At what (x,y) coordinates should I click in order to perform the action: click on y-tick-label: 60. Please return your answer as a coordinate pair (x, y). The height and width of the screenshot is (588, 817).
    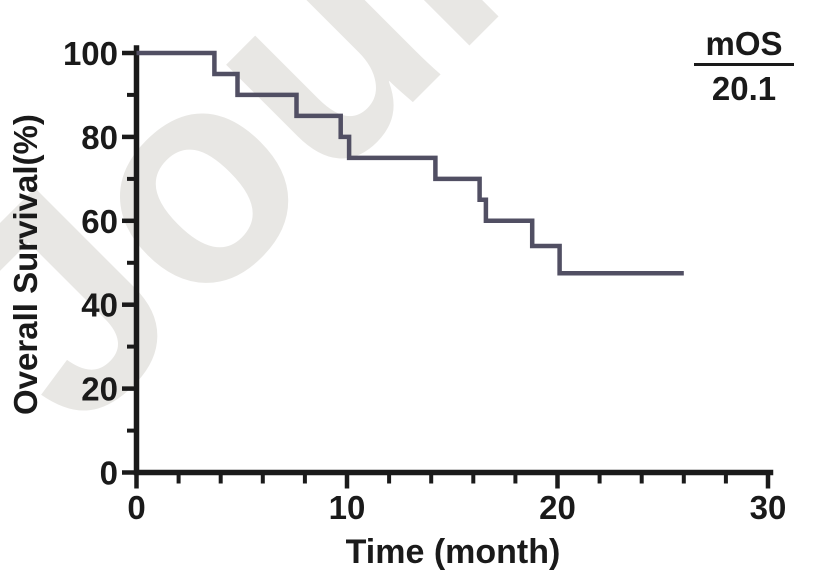
    Looking at the image, I should click on (99, 221).